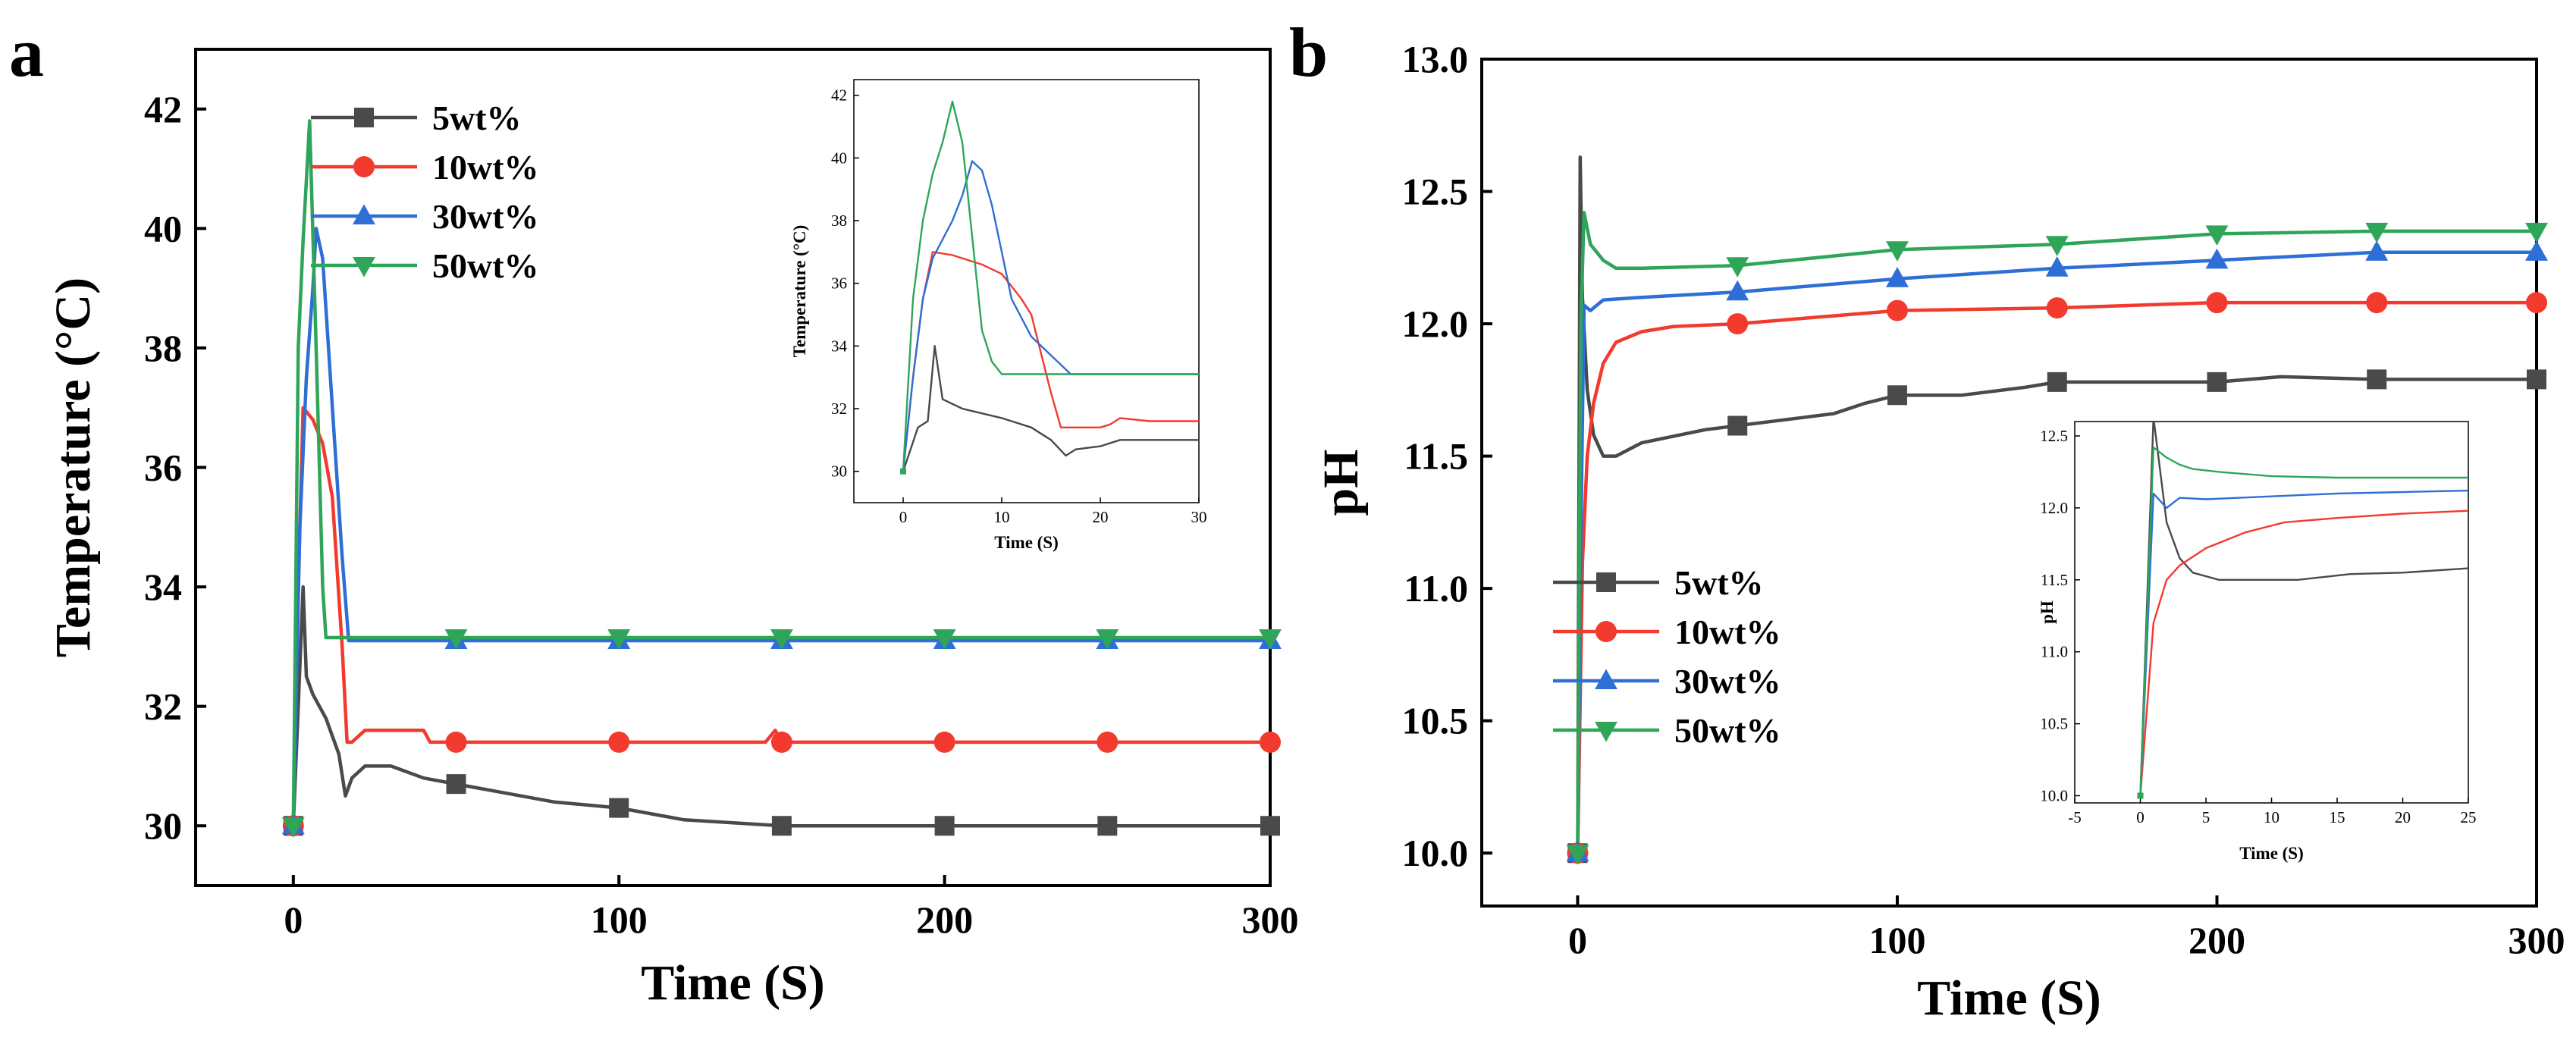 The image size is (2576, 1044). I want to click on panel-label-a: a, so click(26, 52).